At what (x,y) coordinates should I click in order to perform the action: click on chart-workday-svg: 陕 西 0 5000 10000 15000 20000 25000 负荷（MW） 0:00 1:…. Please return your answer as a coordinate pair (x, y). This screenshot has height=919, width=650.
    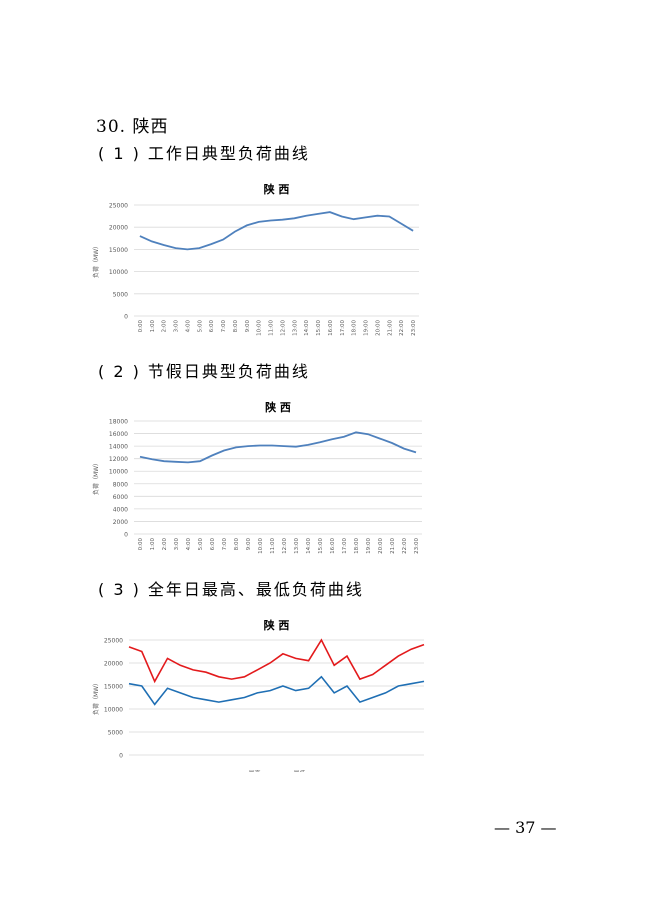
    Looking at the image, I should click on (255, 259).